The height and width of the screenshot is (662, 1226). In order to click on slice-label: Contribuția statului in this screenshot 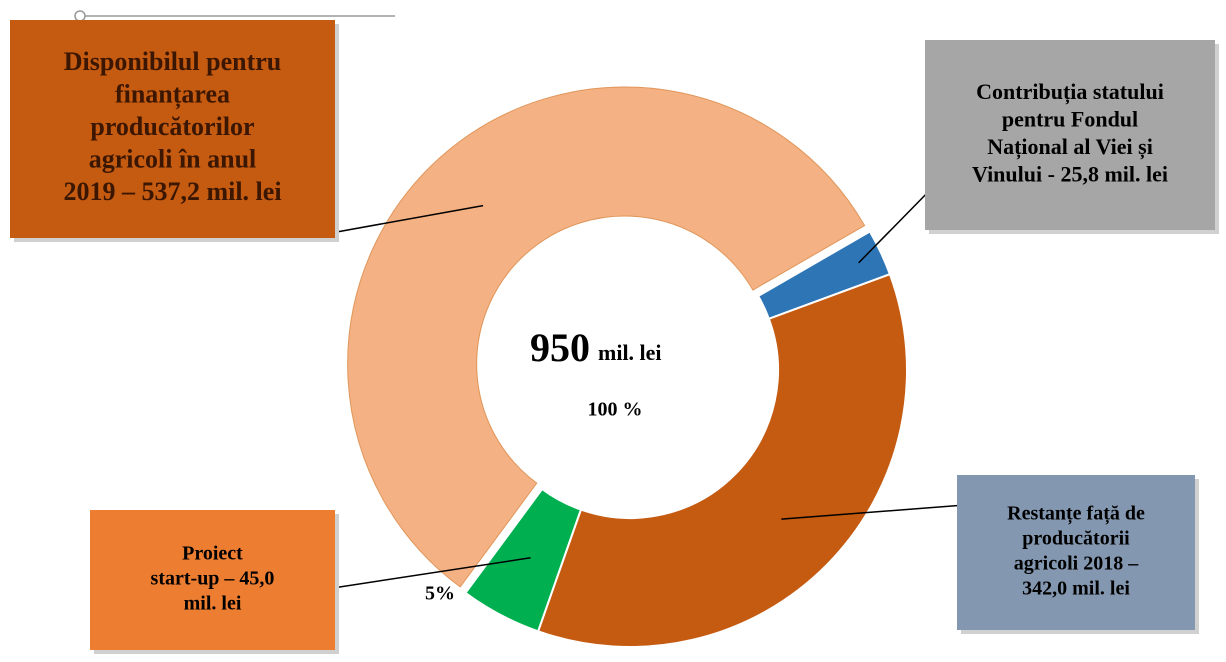, I will do `click(1070, 92)`.